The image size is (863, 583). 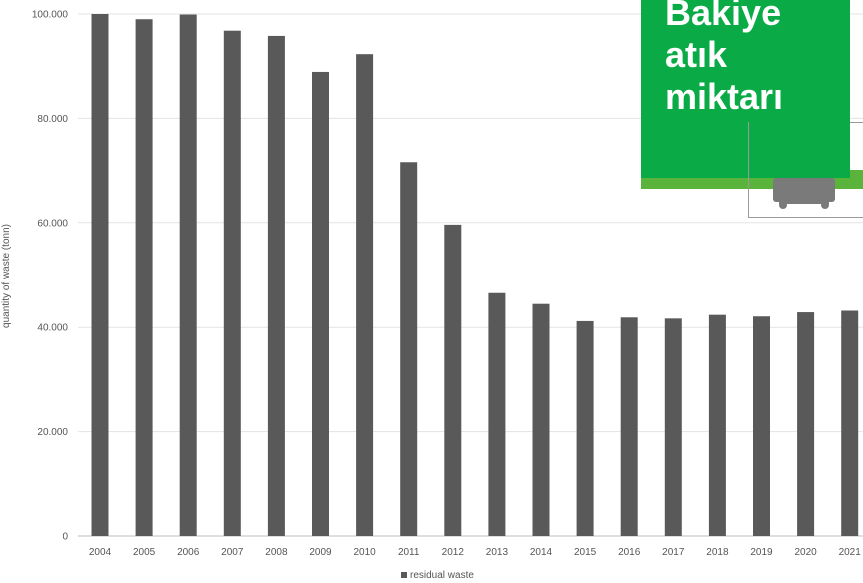 What do you see at coordinates (232, 552) in the screenshot?
I see `x-tick-label: 2007` at bounding box center [232, 552].